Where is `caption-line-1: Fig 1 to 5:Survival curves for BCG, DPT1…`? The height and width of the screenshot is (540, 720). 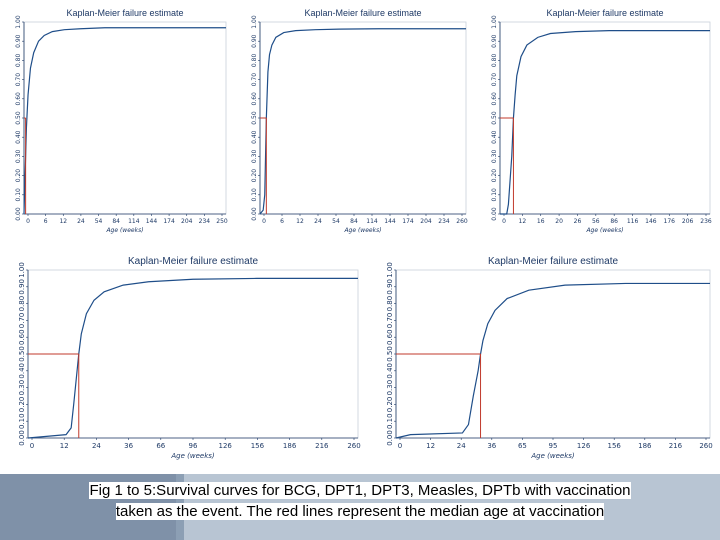
caption-line-1: Fig 1 to 5:Survival curves for BCG, DPT1… is located at coordinates (360, 490).